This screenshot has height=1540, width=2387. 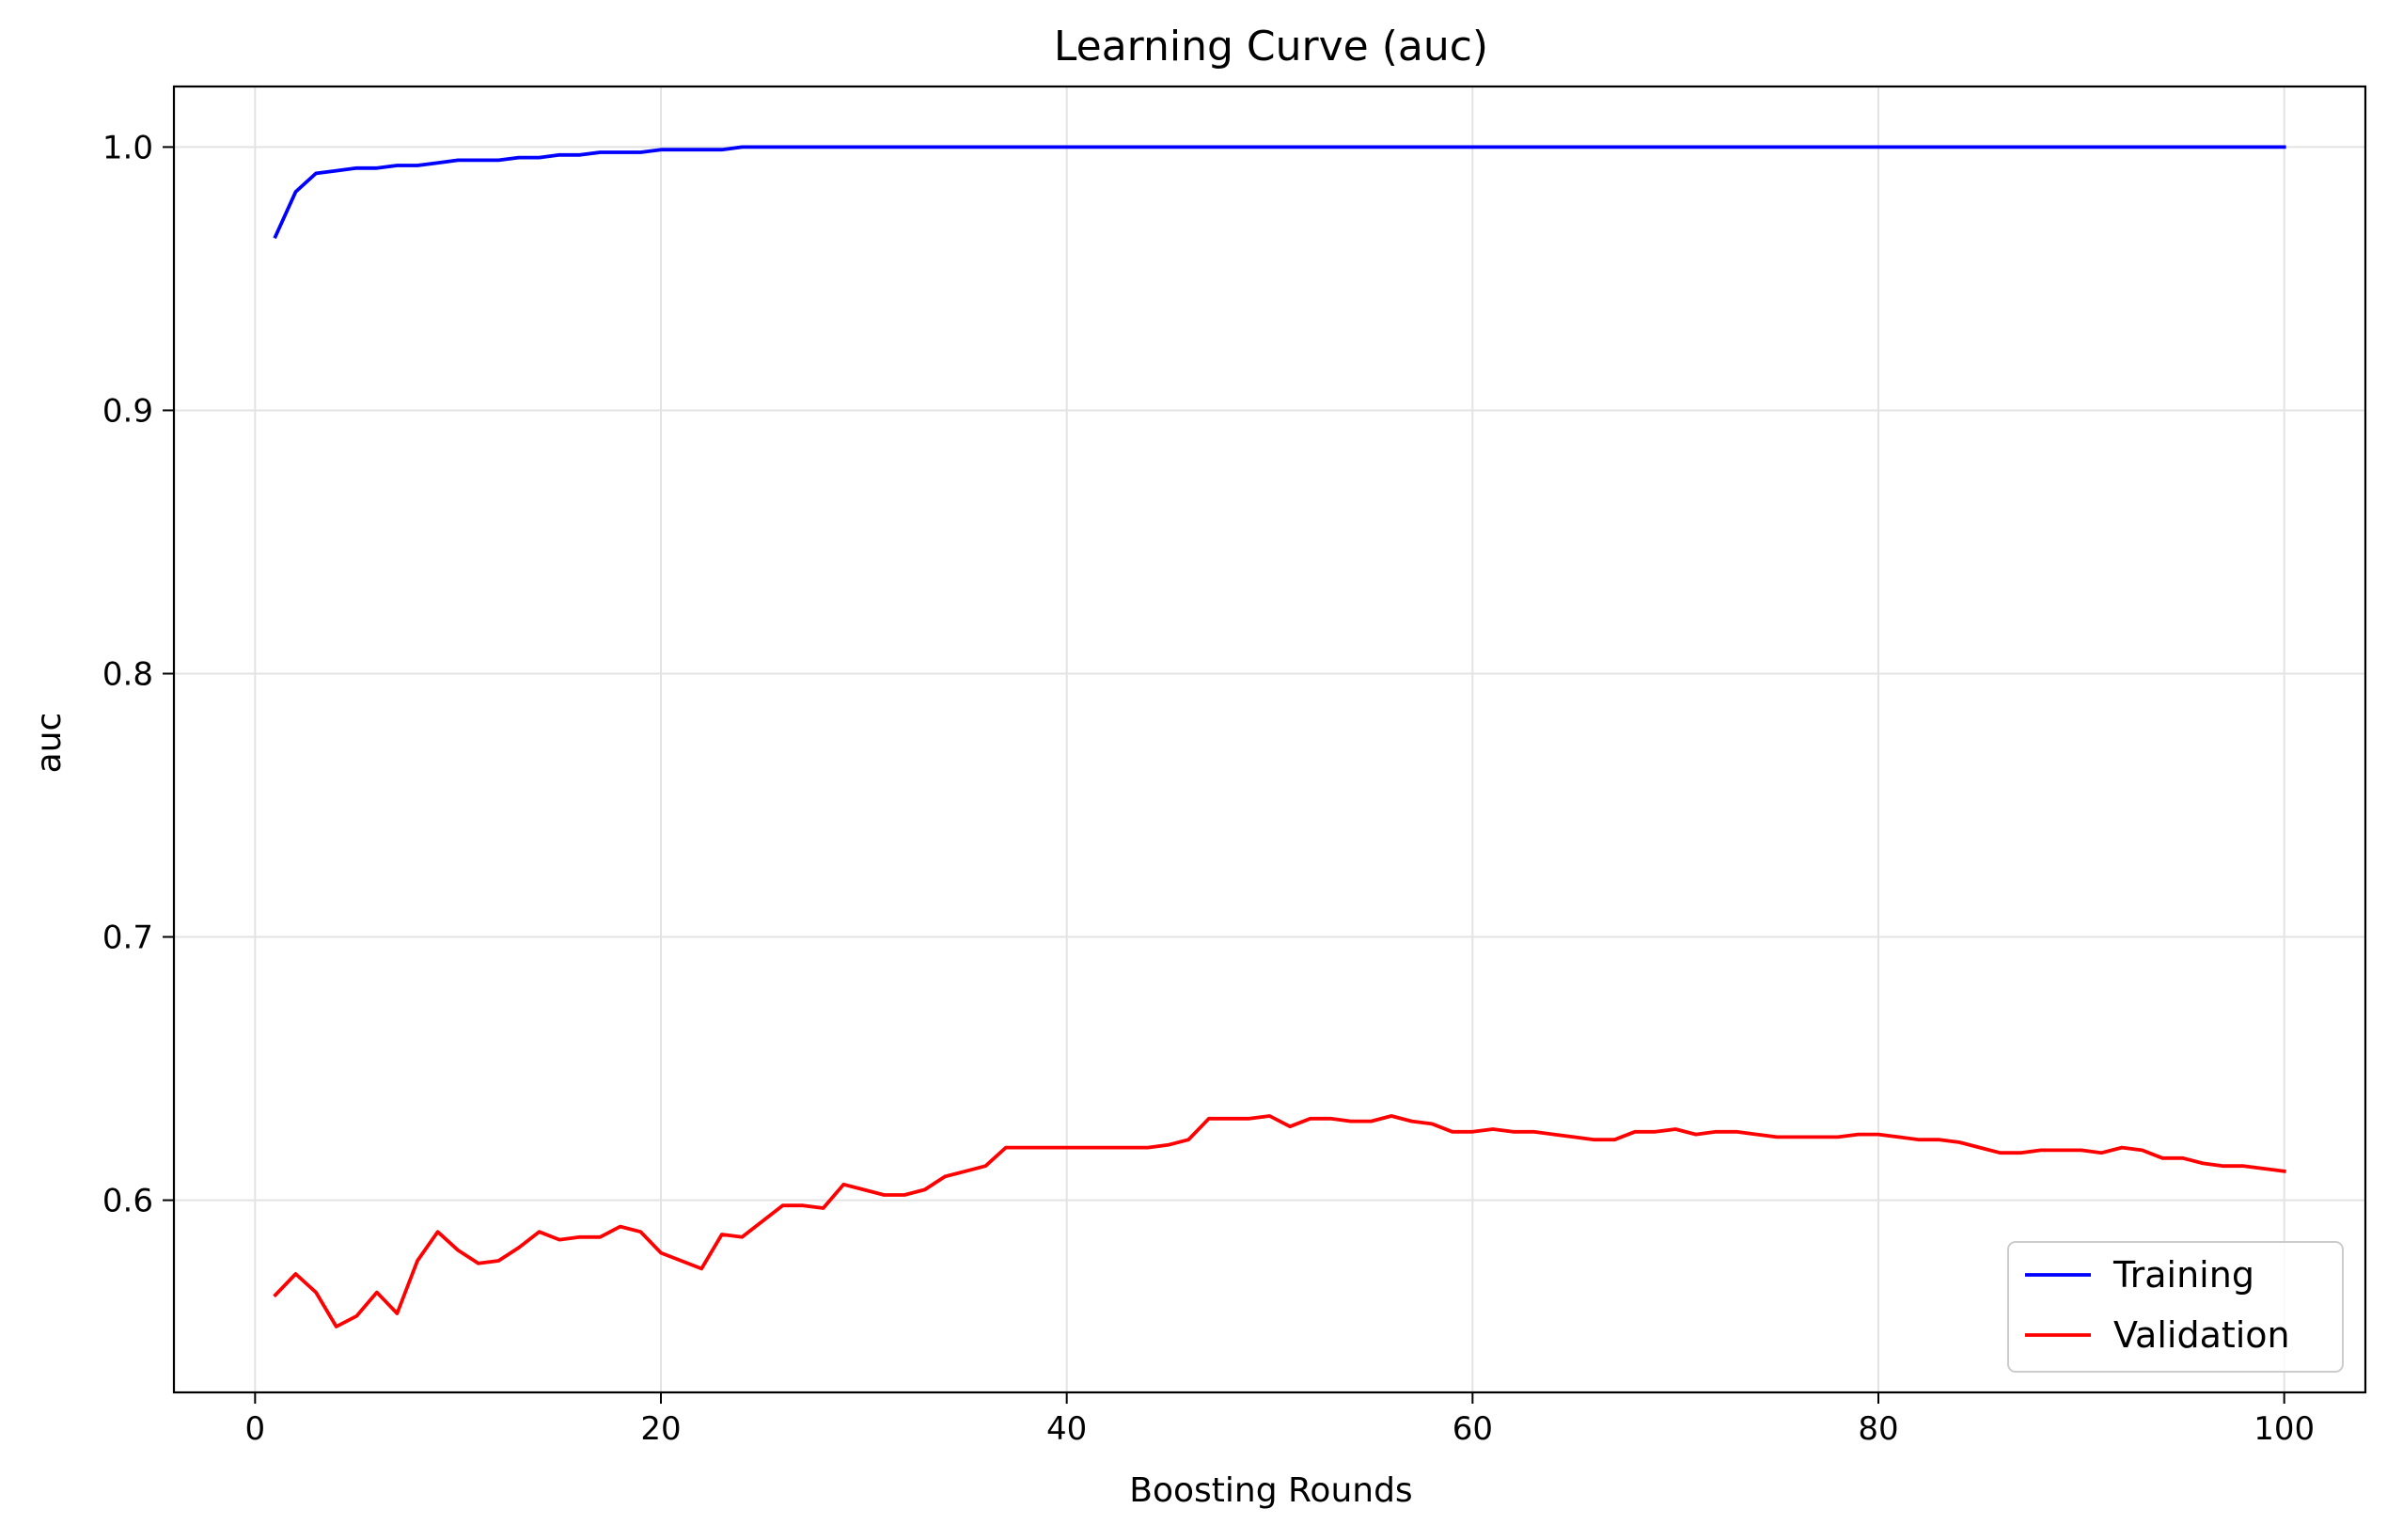 What do you see at coordinates (1280, 1420) in the screenshot?
I see `x-axis-ticks: 0 20 40 60 80 100` at bounding box center [1280, 1420].